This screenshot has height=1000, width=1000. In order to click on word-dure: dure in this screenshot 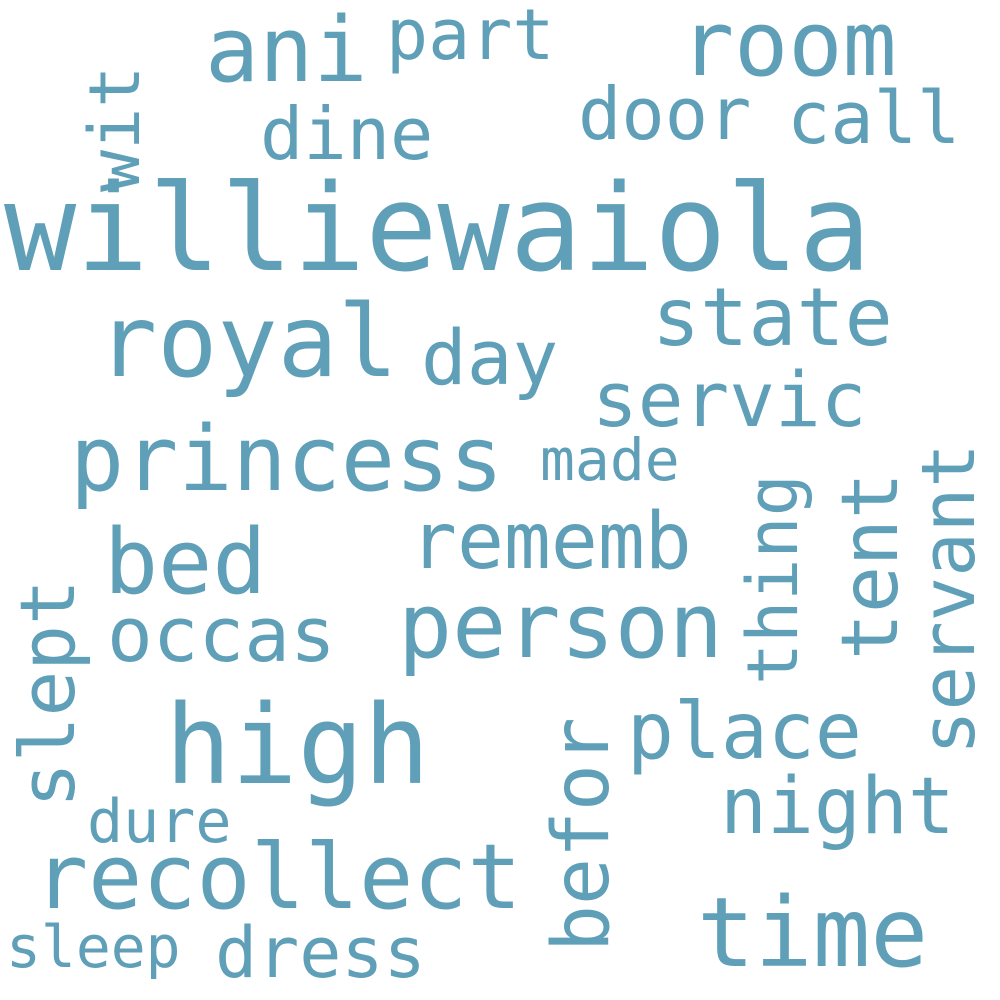, I will do `click(159, 822)`.